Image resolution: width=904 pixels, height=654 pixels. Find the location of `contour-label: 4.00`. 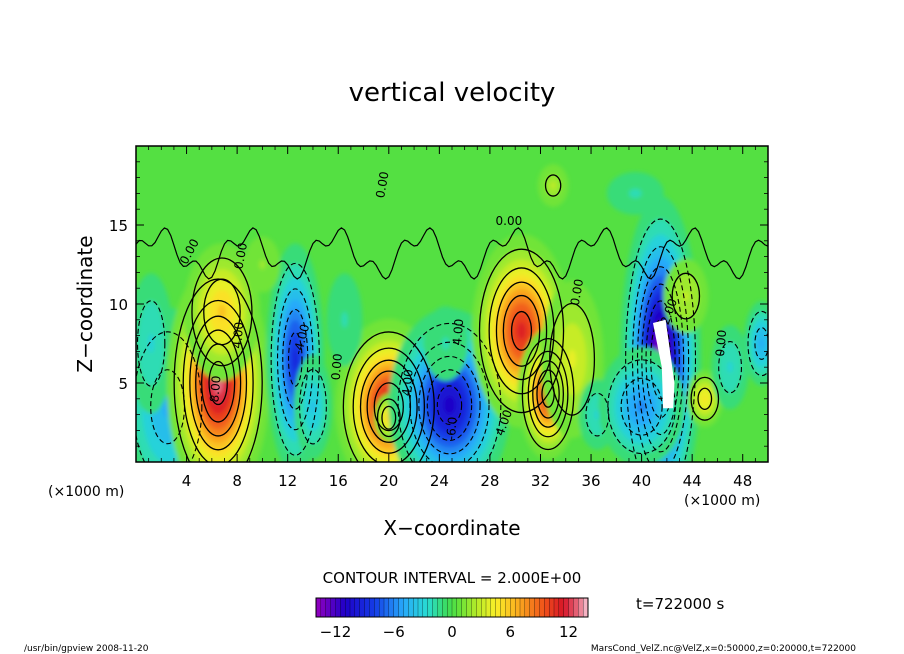

contour-label: 4.00 is located at coordinates (458, 332).